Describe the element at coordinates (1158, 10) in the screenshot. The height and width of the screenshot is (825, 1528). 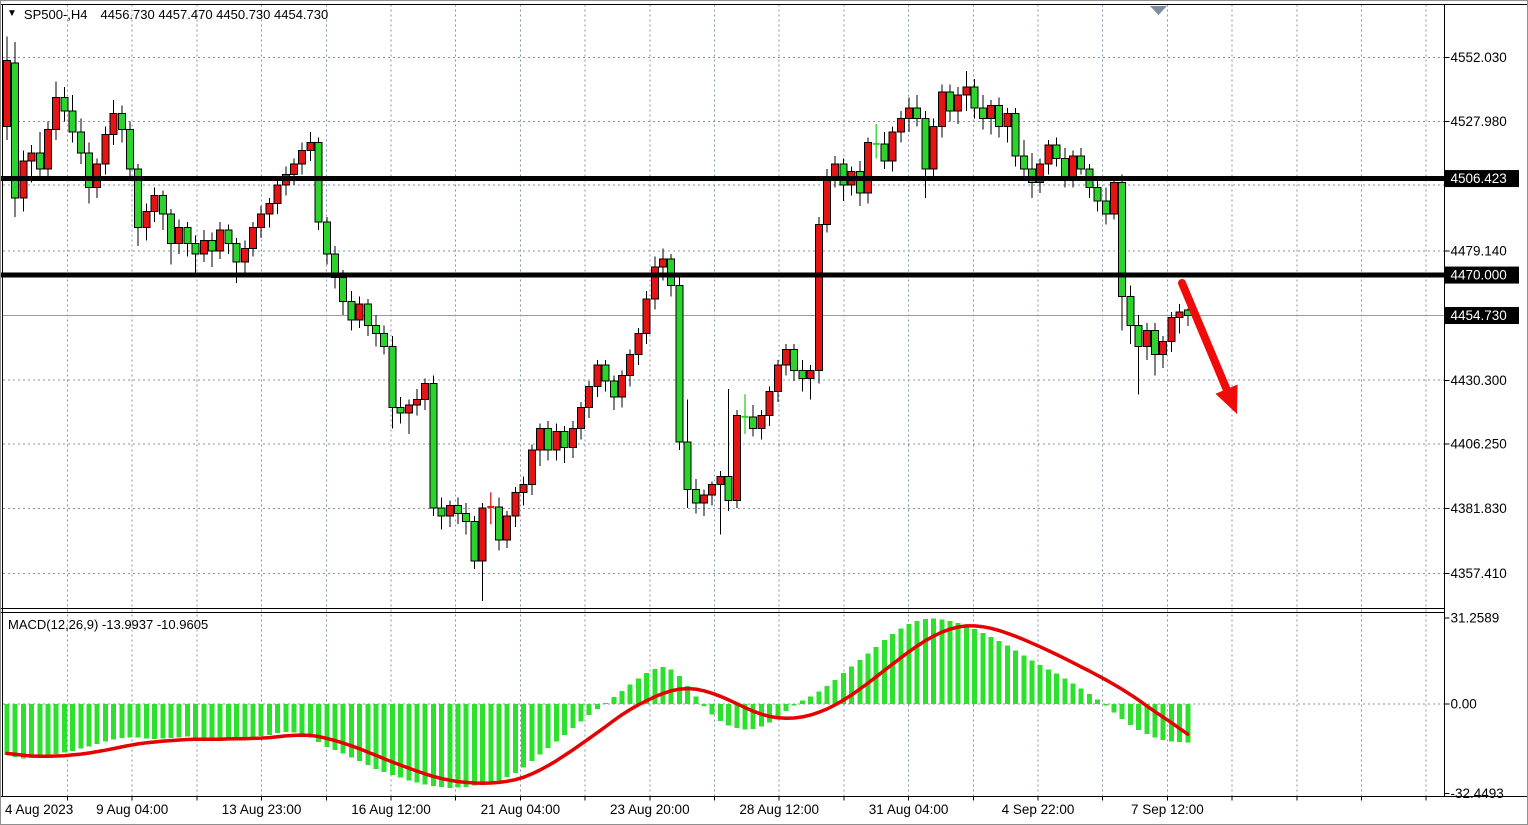
I see `chart-shift-marker-icon` at that location.